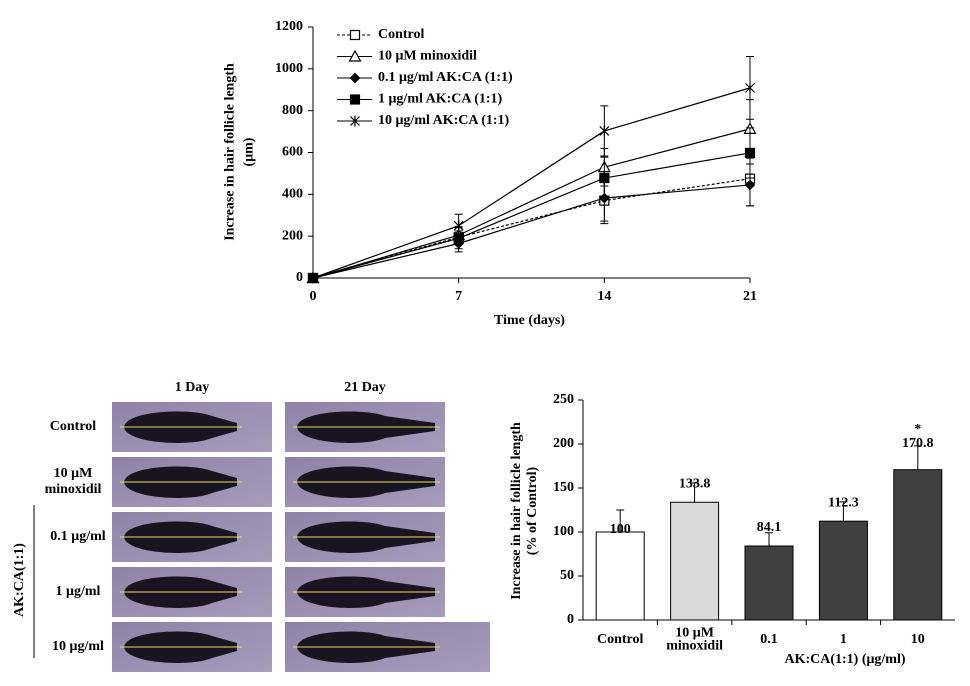 The width and height of the screenshot is (970, 686). What do you see at coordinates (843, 639) in the screenshot?
I see `x-tick-label: 1` at bounding box center [843, 639].